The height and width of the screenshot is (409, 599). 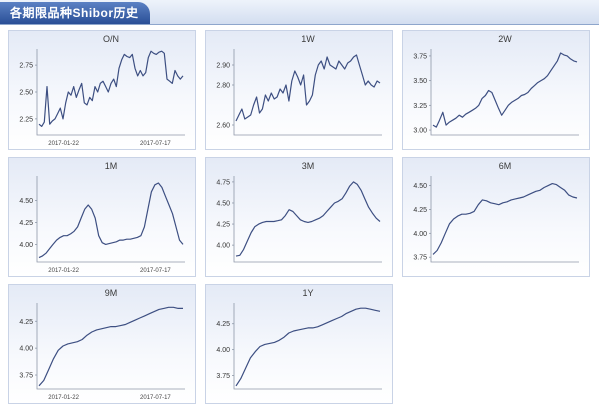 I want to click on y-tick-label: 3.25, so click(x=420, y=106).